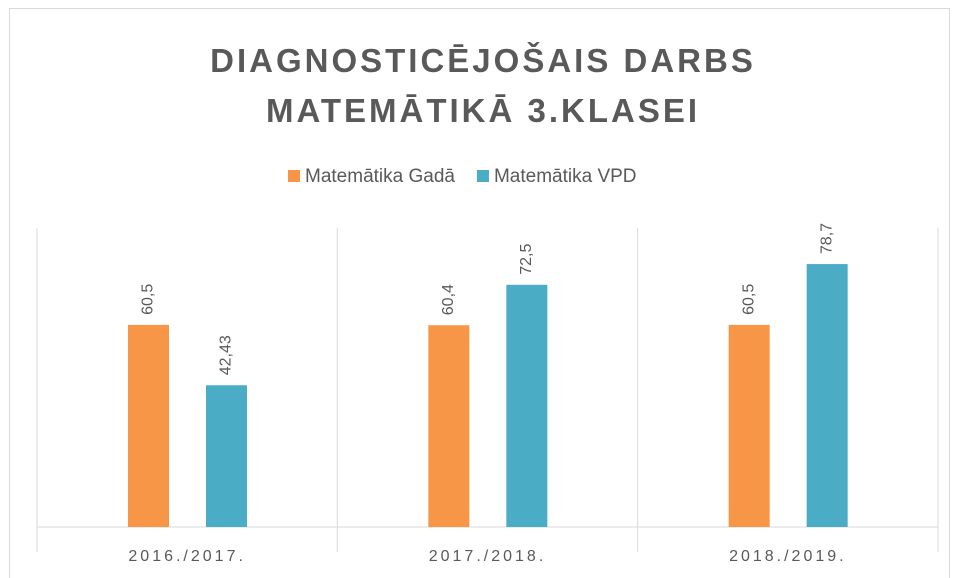 This screenshot has width=956, height=578. Describe the element at coordinates (788, 556) in the screenshot. I see `x-tick-label: 2018./2019.` at that location.